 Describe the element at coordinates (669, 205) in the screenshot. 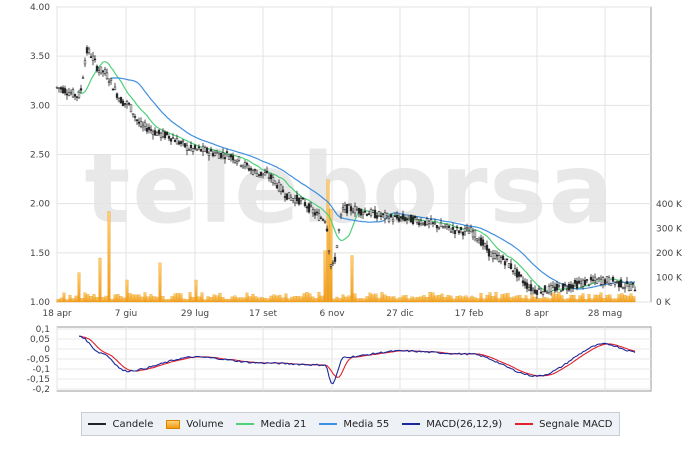

I see `volume-tick-label: 400 K` at that location.